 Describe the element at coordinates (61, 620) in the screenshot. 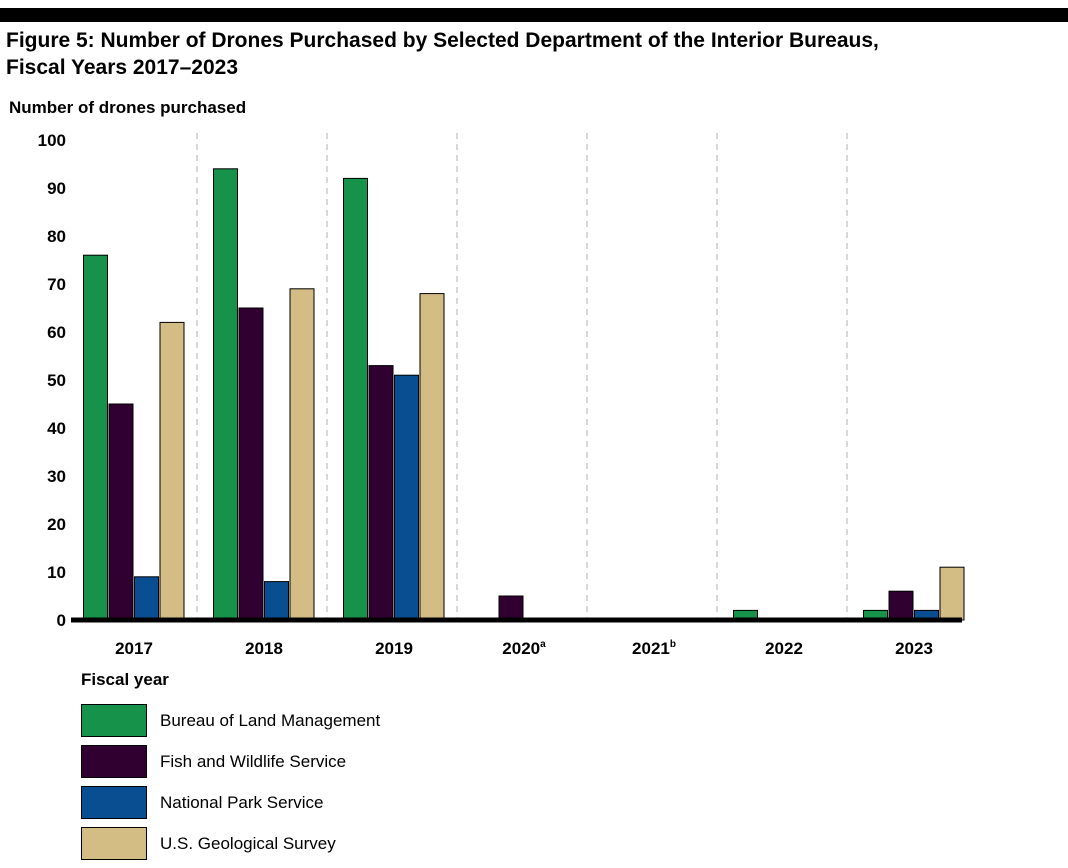

I see `y-tick-label: 0` at that location.